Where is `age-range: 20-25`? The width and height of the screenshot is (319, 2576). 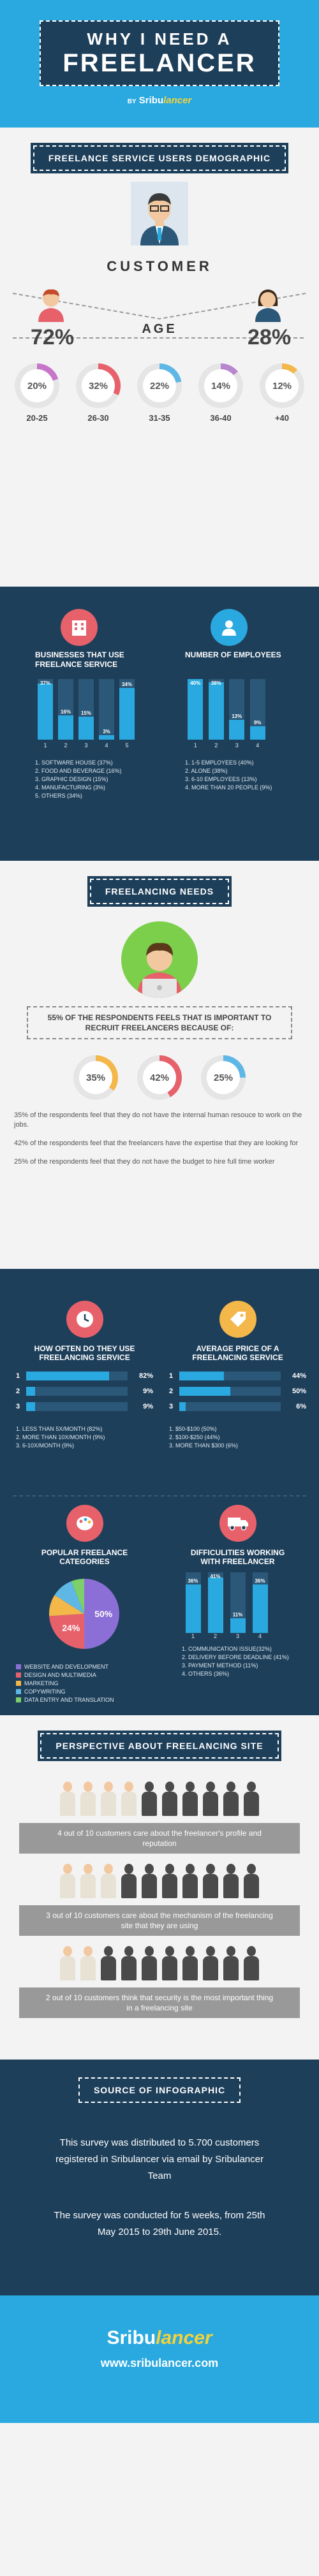
age-range: 20-25 is located at coordinates (37, 418).